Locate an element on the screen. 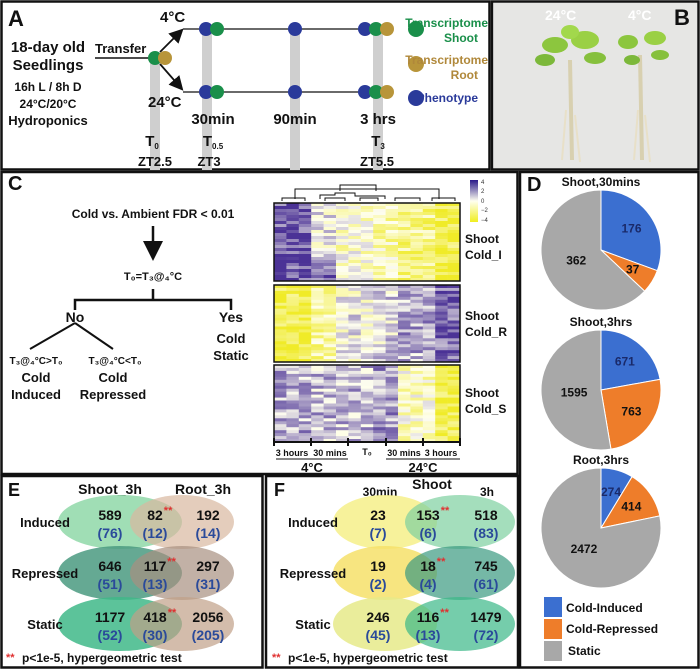 The image size is (700, 669). legend-label: Cold-Repressed is located at coordinates (612, 629).